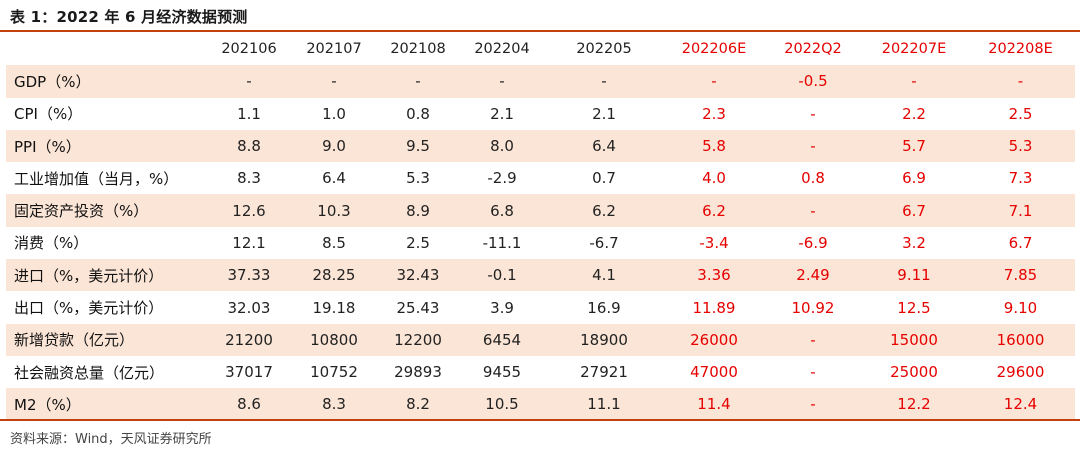  What do you see at coordinates (418, 404) in the screenshot?
I see `table-cell: 8.2` at bounding box center [418, 404].